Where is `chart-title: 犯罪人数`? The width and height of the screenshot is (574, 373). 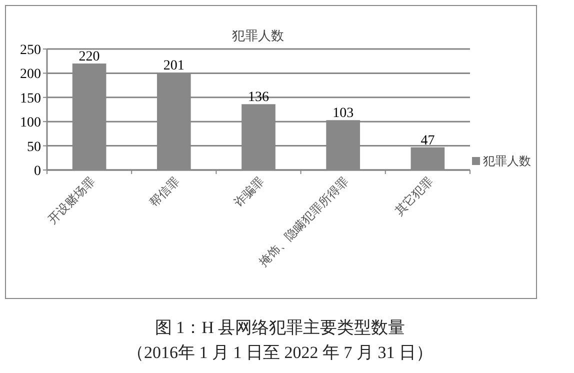
chart-title: 犯罪人数 is located at coordinates (258, 35).